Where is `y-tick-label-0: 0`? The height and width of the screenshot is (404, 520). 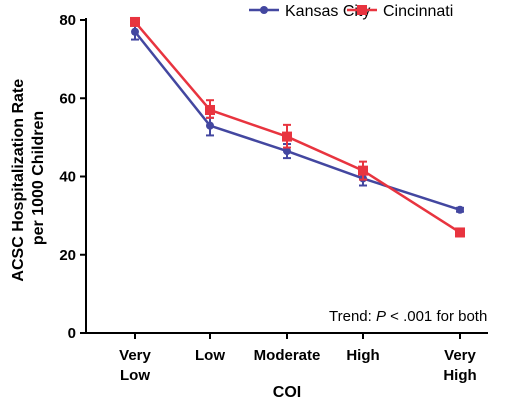
y-tick-label-0: 0 is located at coordinates (72, 333).